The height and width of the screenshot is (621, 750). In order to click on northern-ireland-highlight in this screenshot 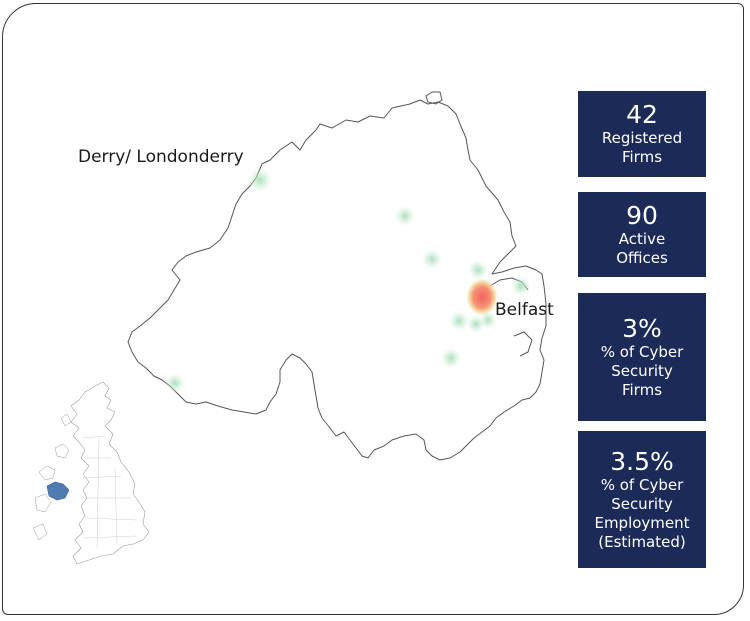, I will do `click(58, 491)`.